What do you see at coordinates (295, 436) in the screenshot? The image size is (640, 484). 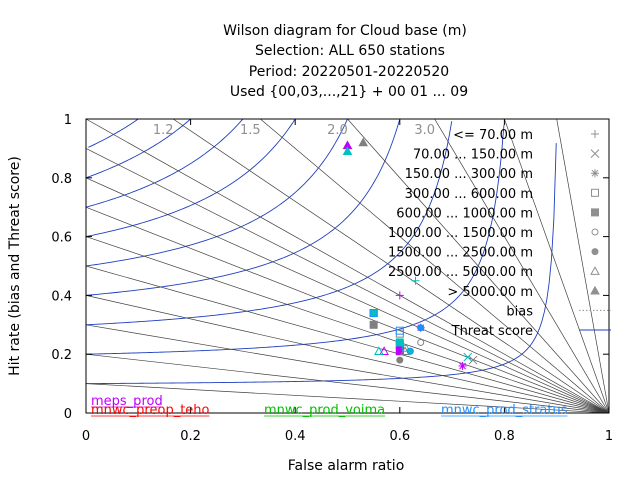 I see `x-tick-label: 0.4` at bounding box center [295, 436].